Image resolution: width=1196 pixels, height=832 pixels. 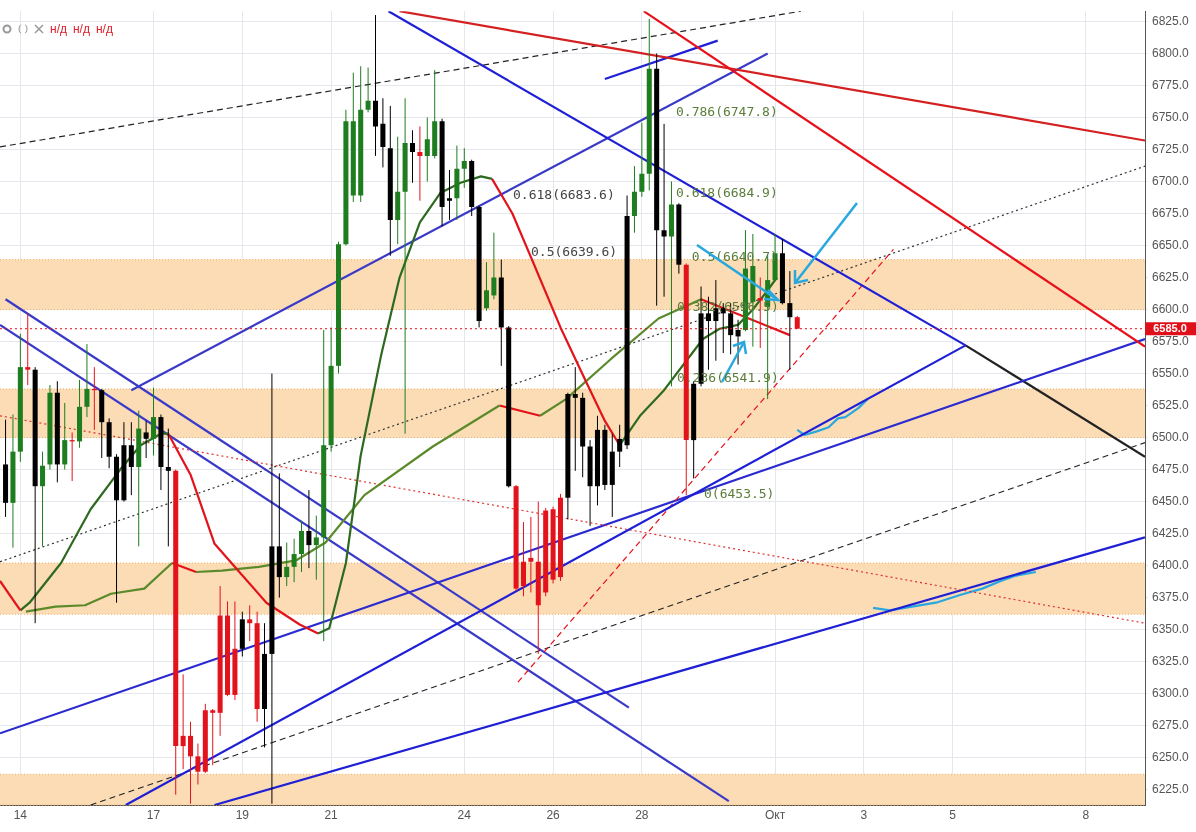 What do you see at coordinates (1171, 276) in the screenshot?
I see `y-tick-label: 6625.0` at bounding box center [1171, 276].